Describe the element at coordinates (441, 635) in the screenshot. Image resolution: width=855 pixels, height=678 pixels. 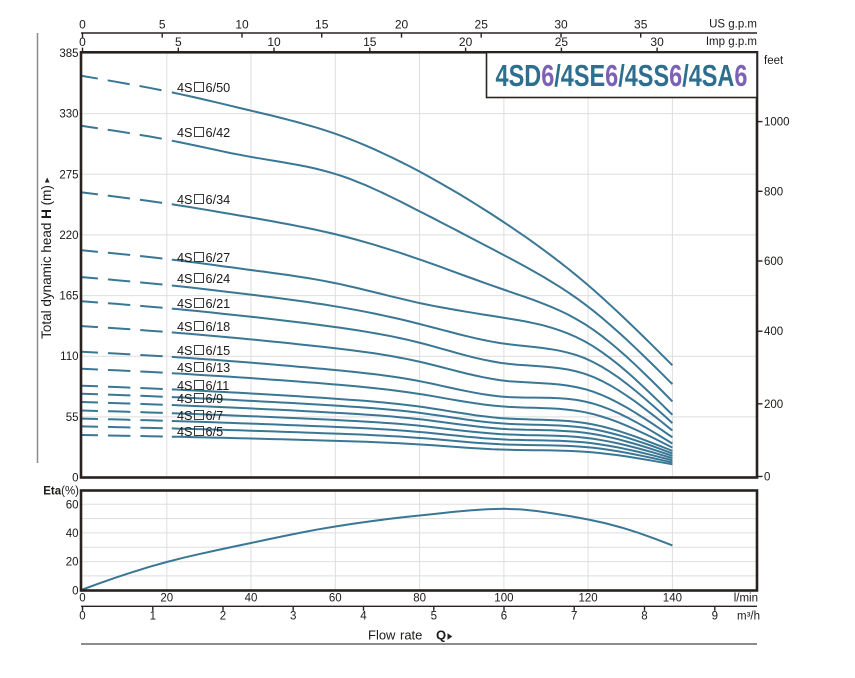
I see `svg-text: Q` at that location.